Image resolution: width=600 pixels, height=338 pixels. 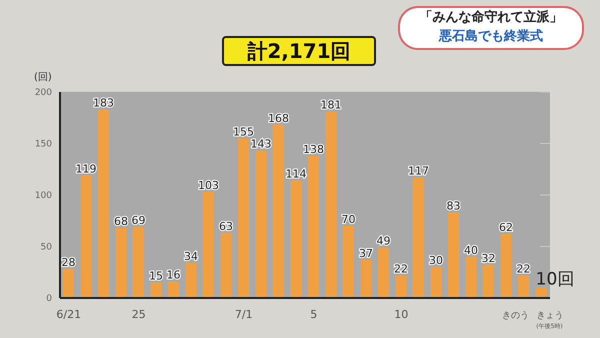 What do you see at coordinates (86, 169) in the screenshot?
I see `data-label: 119` at bounding box center [86, 169].